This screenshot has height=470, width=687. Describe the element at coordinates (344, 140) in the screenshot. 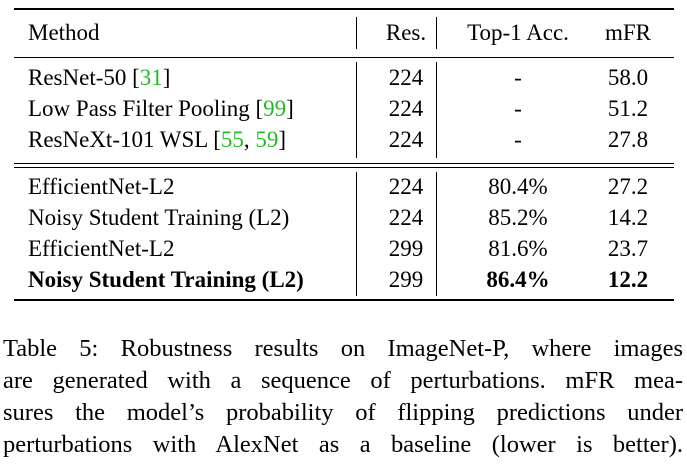

I see `table-row: ResNeXt-101 WSL [55, 59] 224 - 27.8` at that location.